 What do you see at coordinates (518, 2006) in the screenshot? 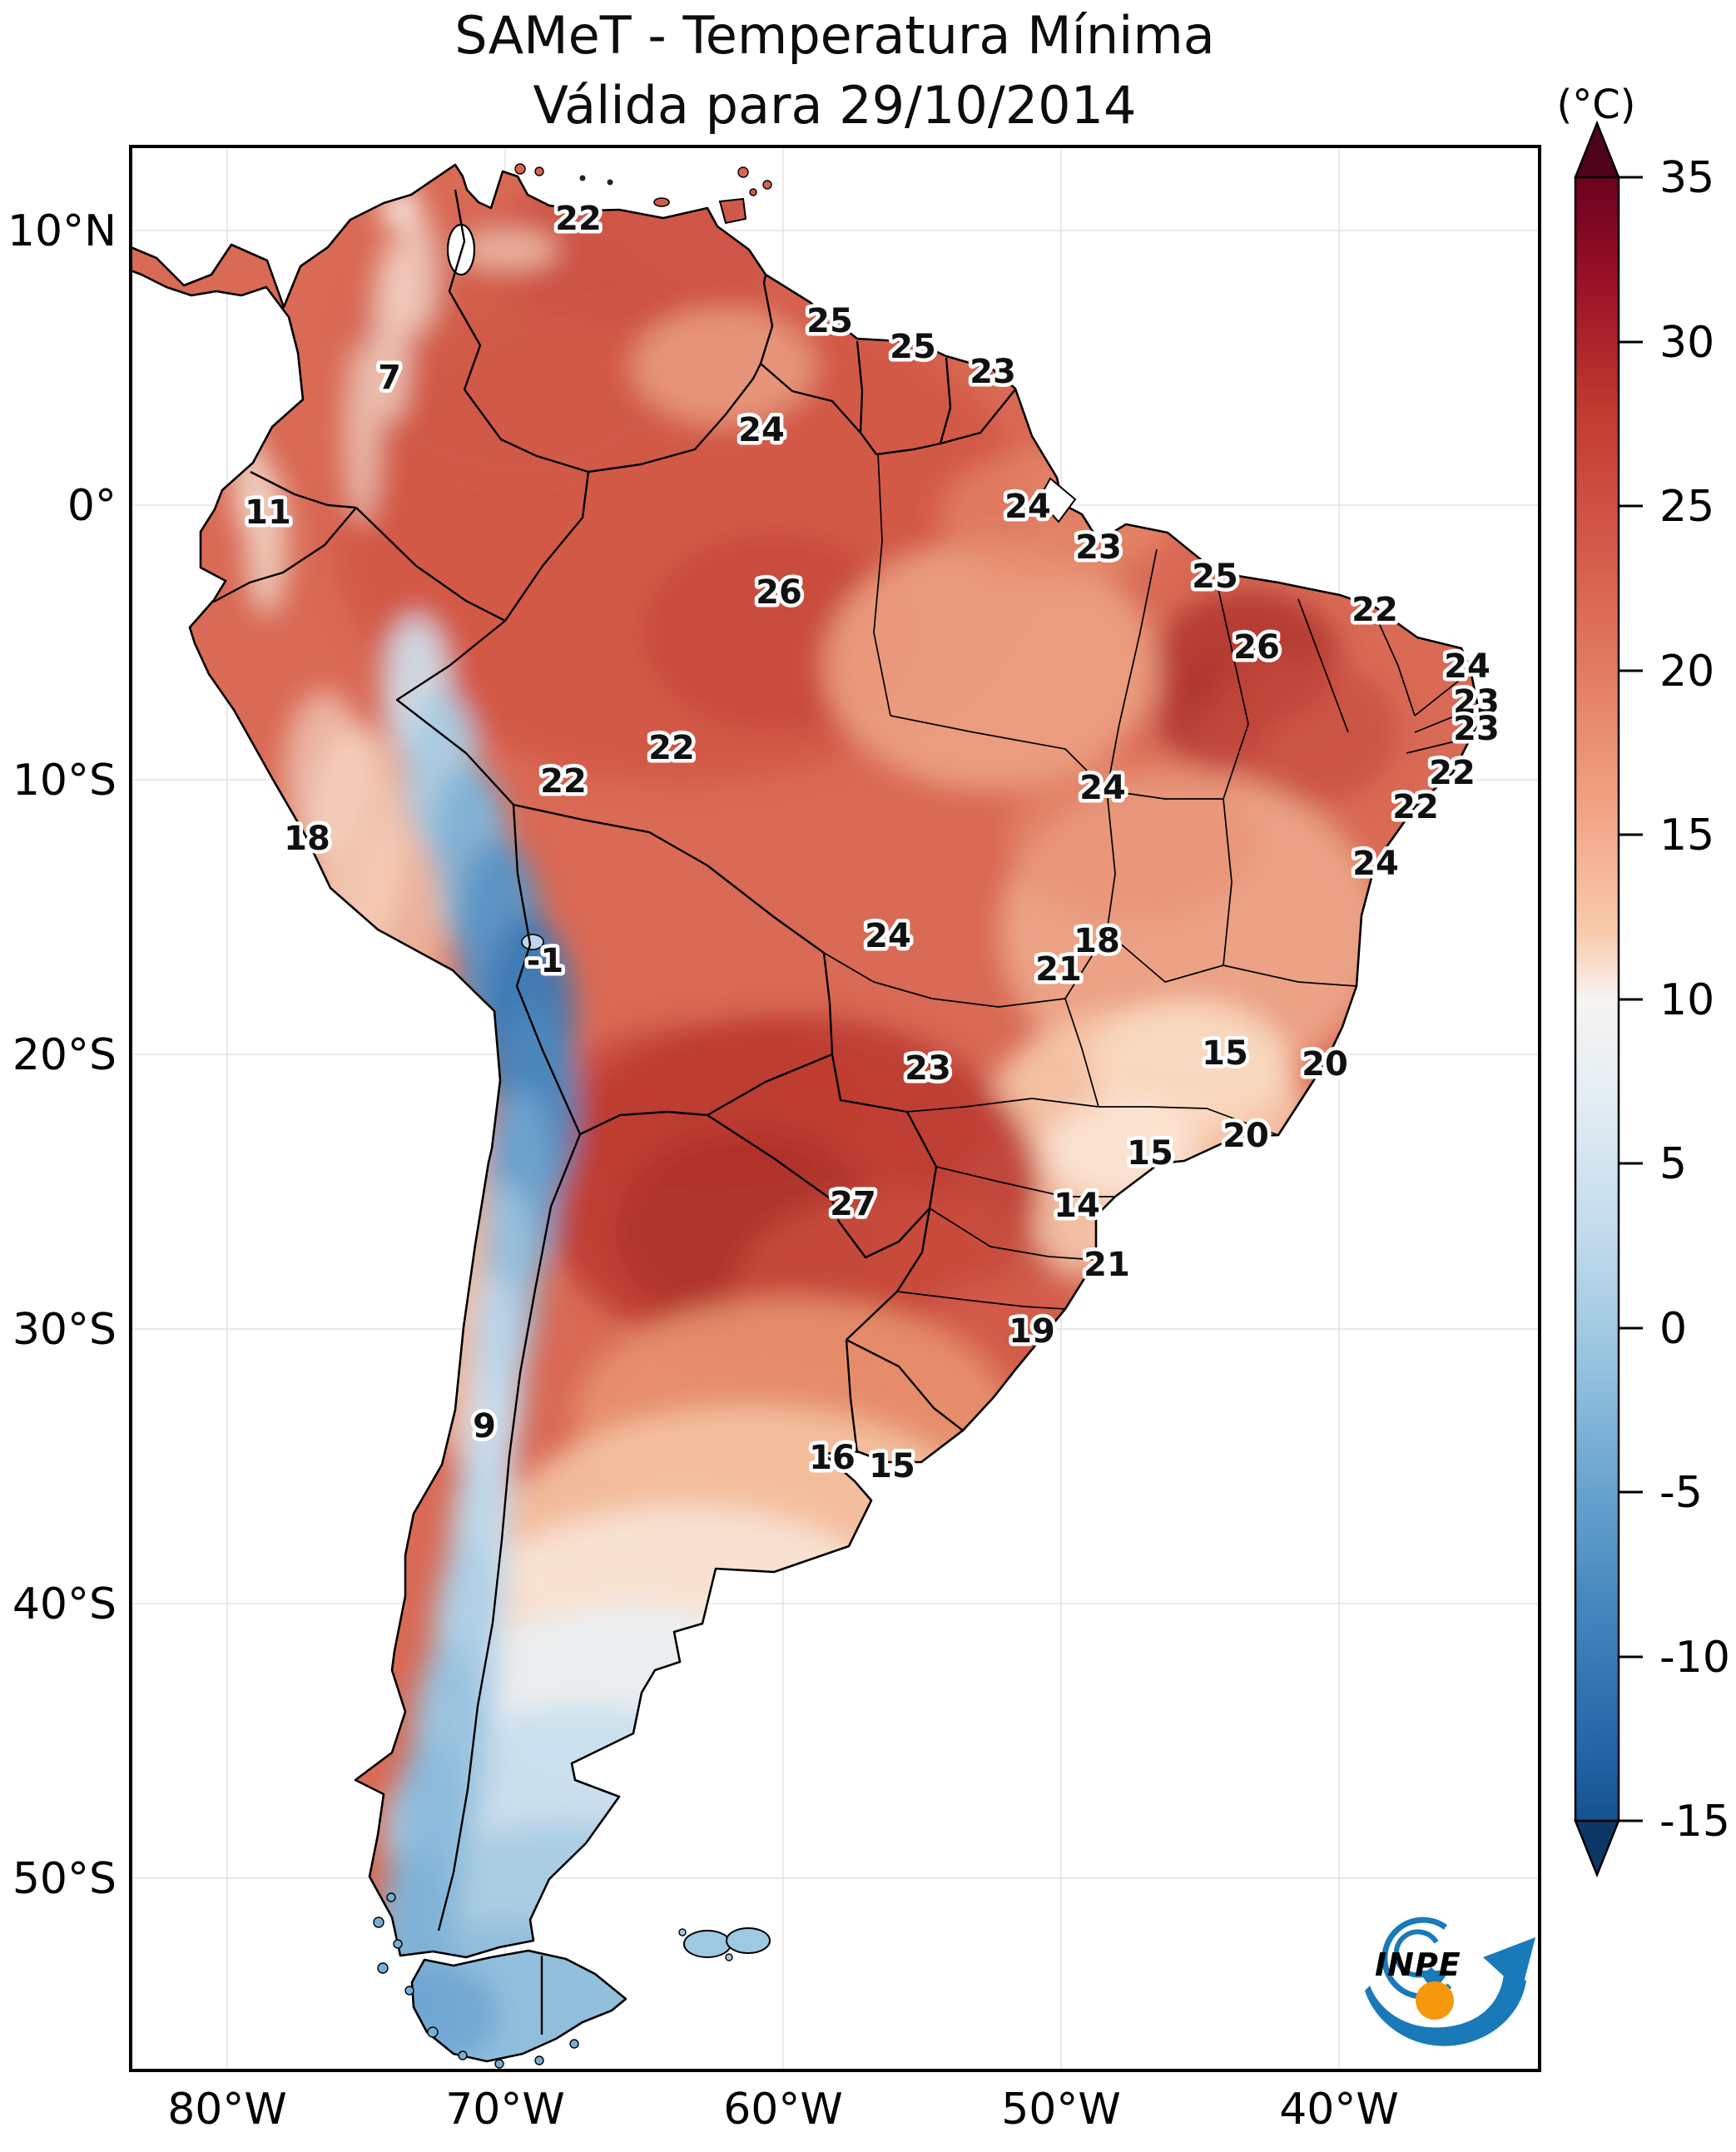
I see `coastline-tierra-del-fuego` at bounding box center [518, 2006].